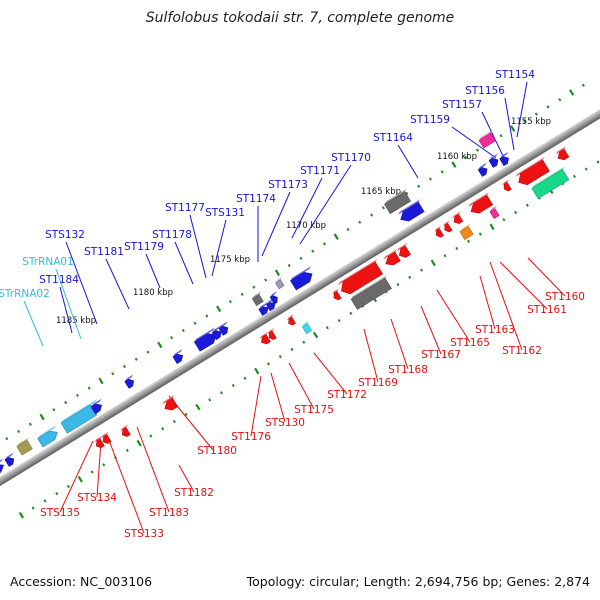 The height and width of the screenshot is (600, 600). I want to click on gene-label-st1178: ST1178, so click(172, 235).